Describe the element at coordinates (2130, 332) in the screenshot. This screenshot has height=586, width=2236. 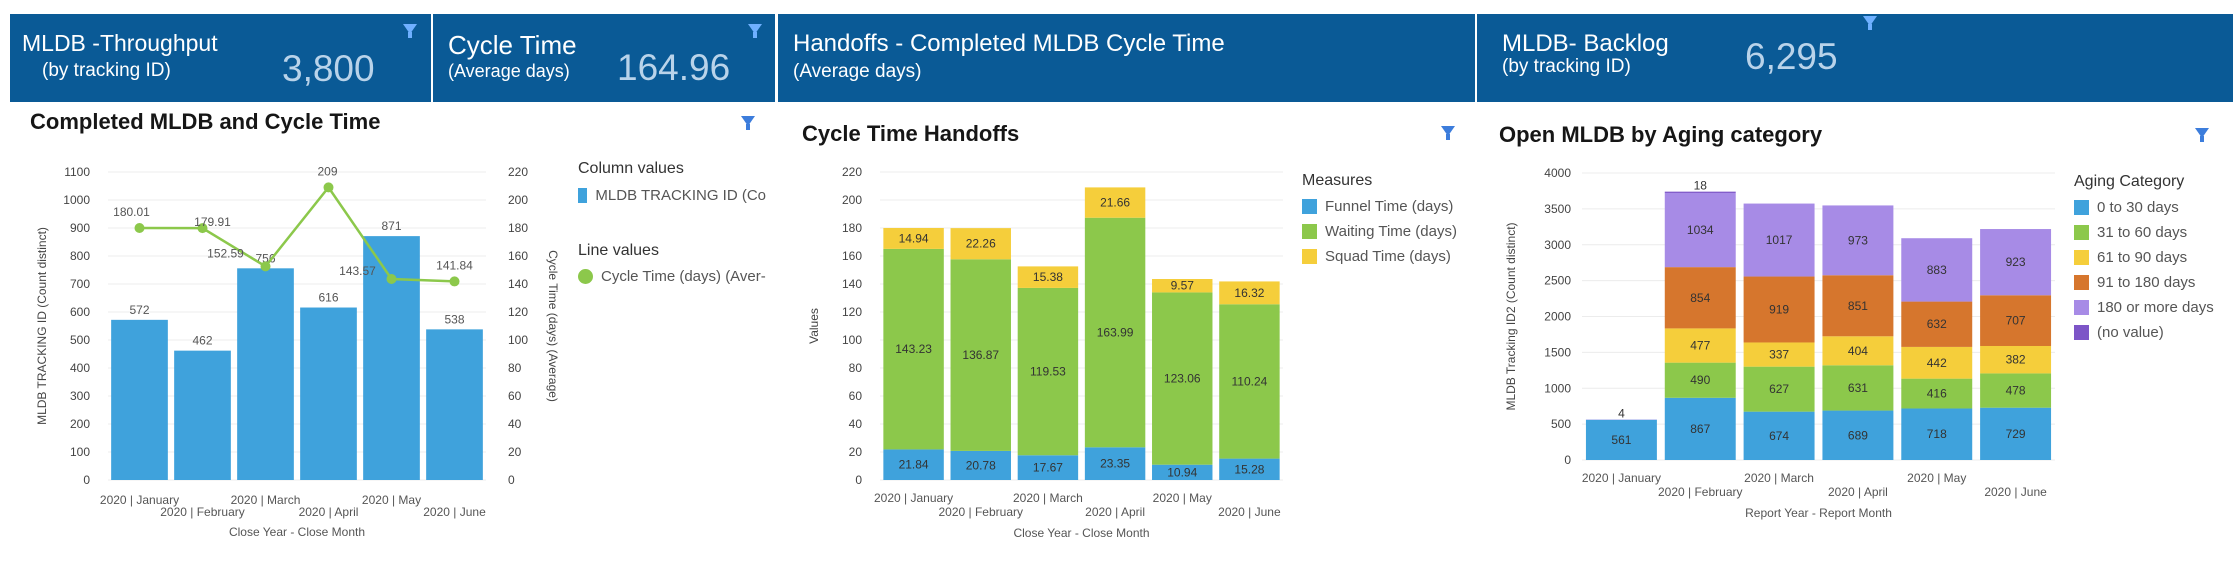
I see `legend-label: (no value)` at that location.